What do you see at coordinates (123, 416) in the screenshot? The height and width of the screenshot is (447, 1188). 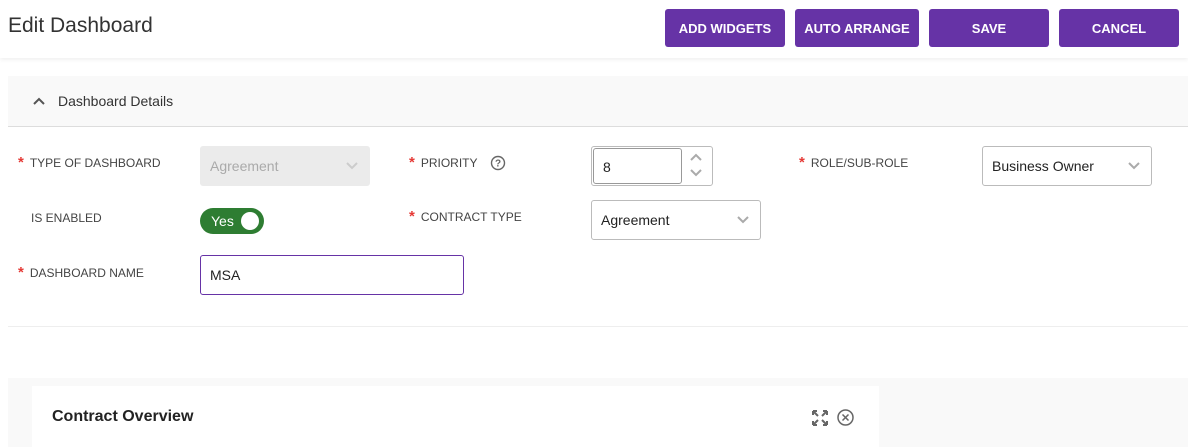 I see `widget-title: Contract Overview` at bounding box center [123, 416].